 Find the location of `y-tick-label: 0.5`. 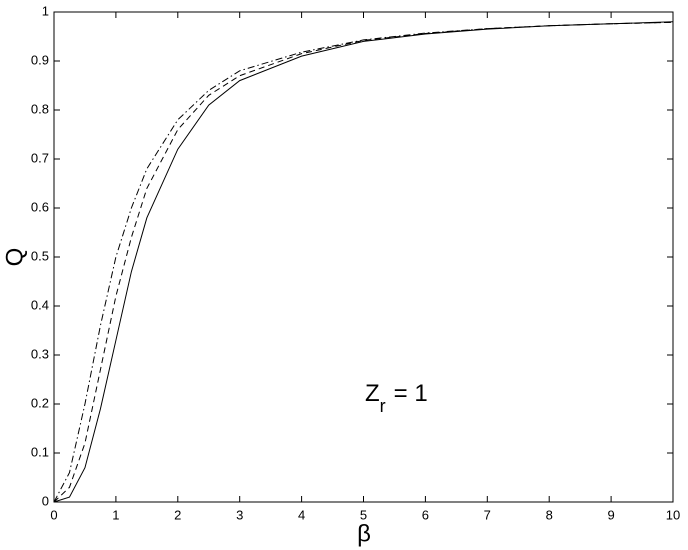

y-tick-label: 0.5 is located at coordinates (40, 255).